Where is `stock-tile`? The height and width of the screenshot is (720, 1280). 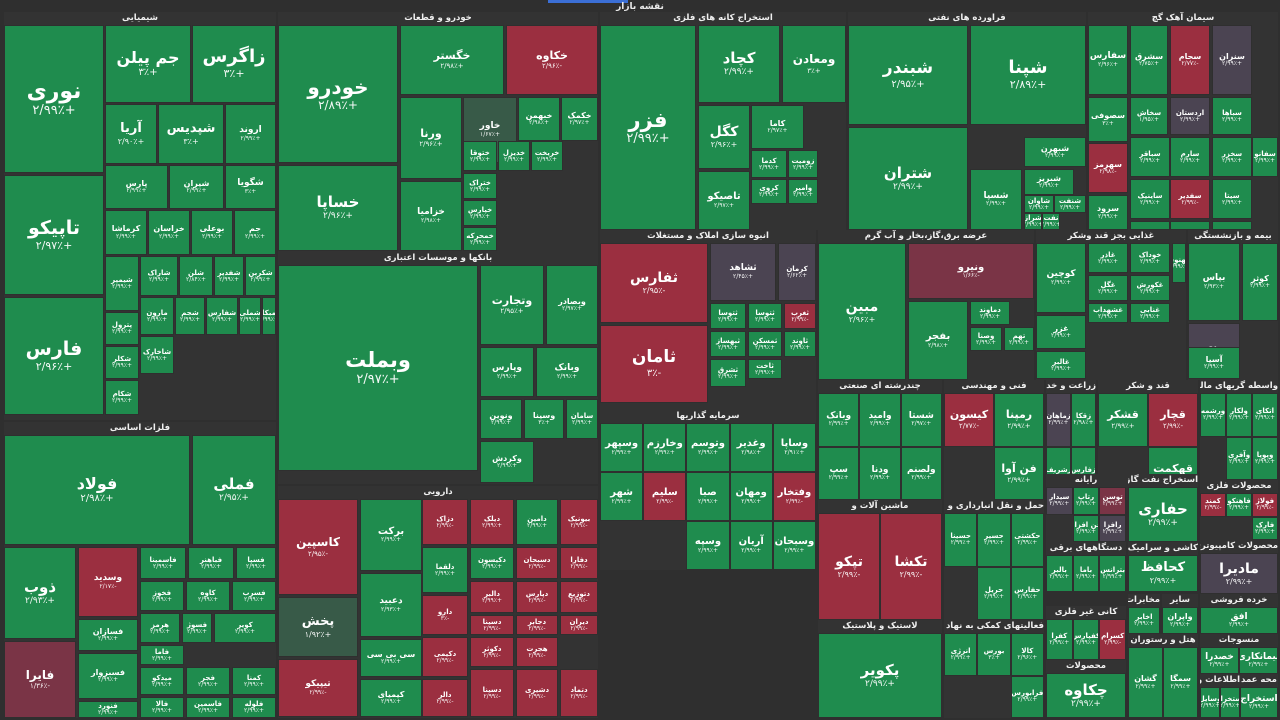
stock-tile is located at coordinates (1150, 225).